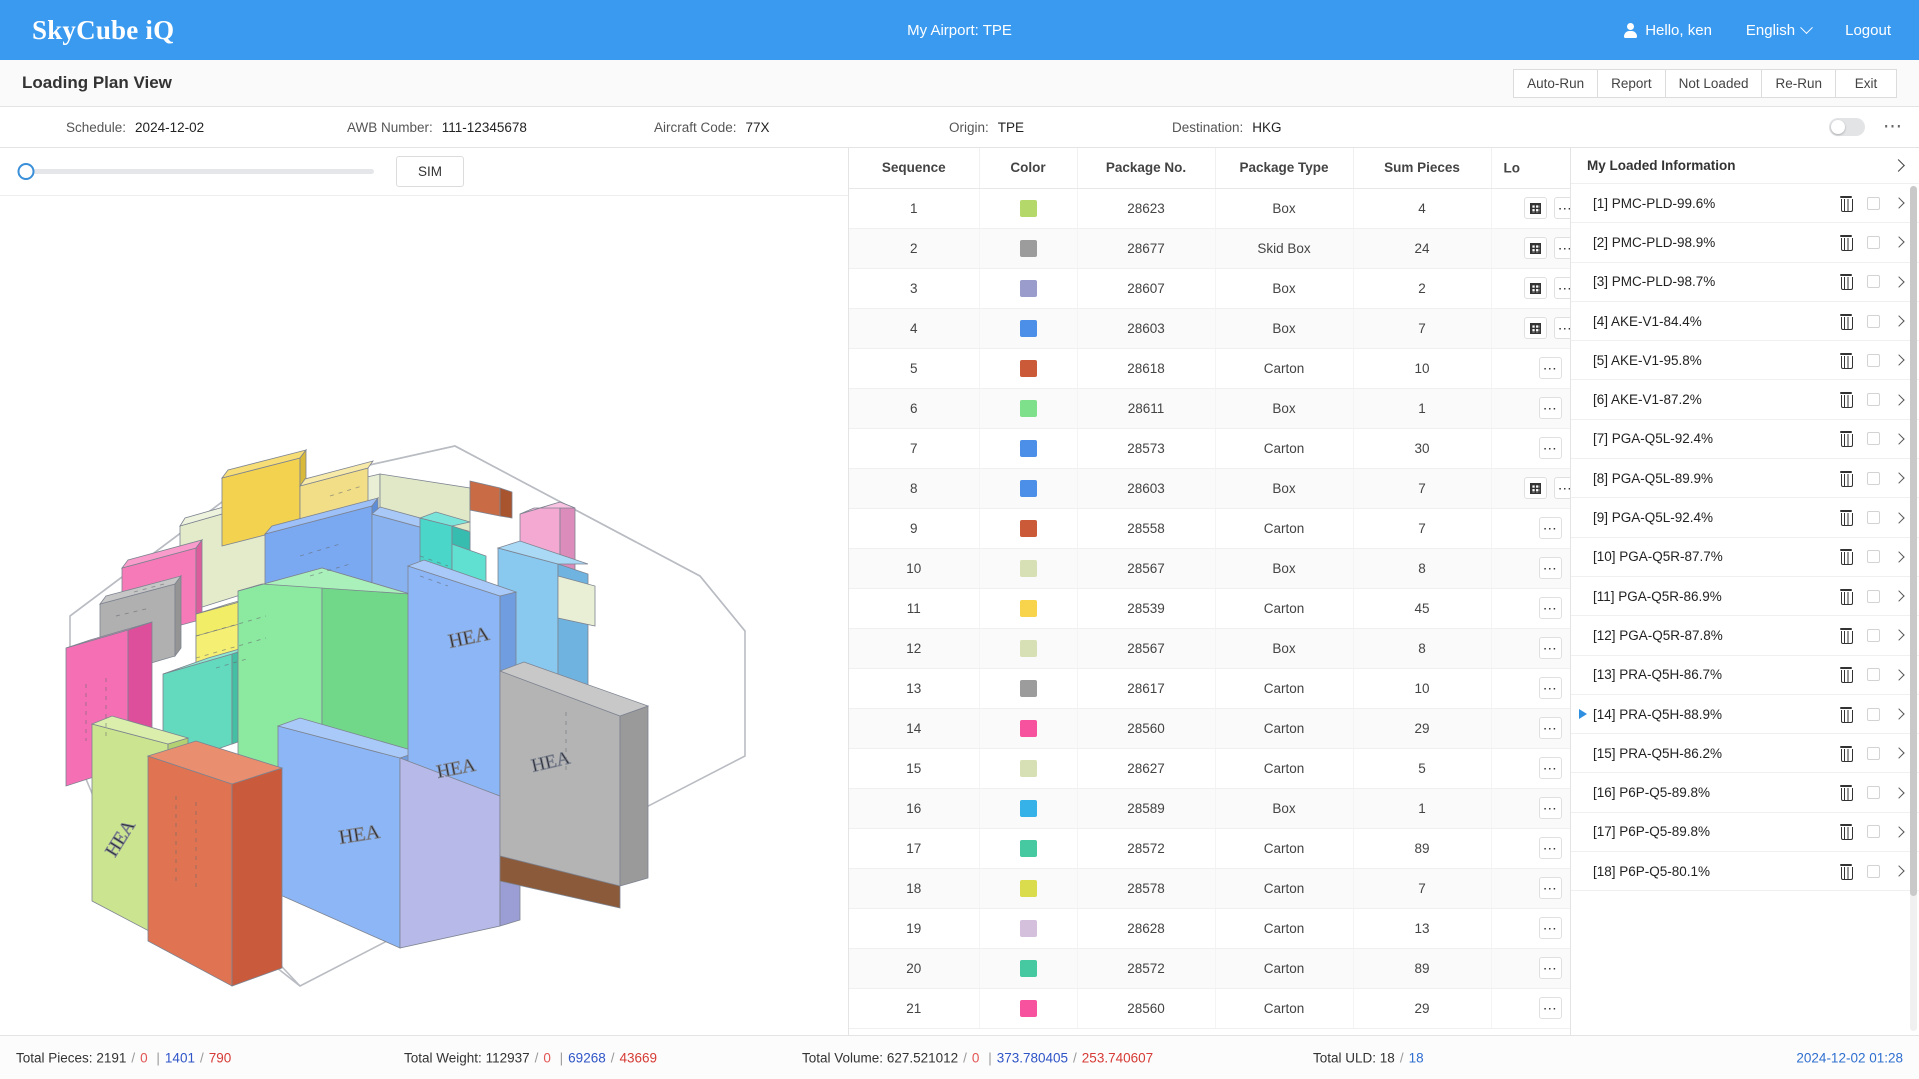 The height and width of the screenshot is (1079, 1919). Describe the element at coordinates (1229, 768) in the screenshot. I see `table-row: 15 28627 Carton 5 ⋯` at that location.